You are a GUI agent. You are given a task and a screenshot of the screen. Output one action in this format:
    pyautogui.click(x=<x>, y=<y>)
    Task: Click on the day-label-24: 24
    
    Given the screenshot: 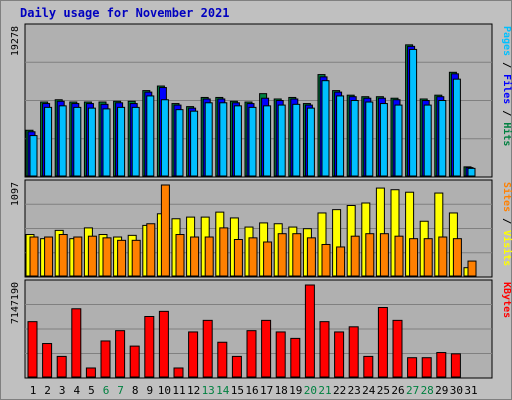 What is the action you would take?
    pyautogui.click(x=369, y=390)
    